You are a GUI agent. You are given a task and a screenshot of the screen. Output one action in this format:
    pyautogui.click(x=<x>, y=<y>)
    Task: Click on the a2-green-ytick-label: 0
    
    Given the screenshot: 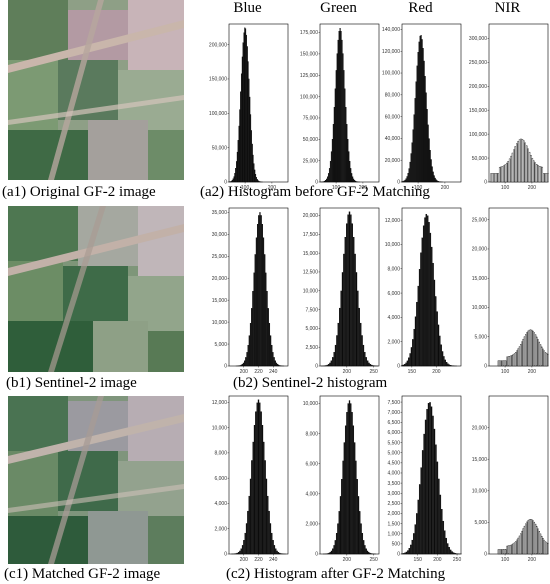 What is the action you would take?
    pyautogui.click(x=316, y=183)
    